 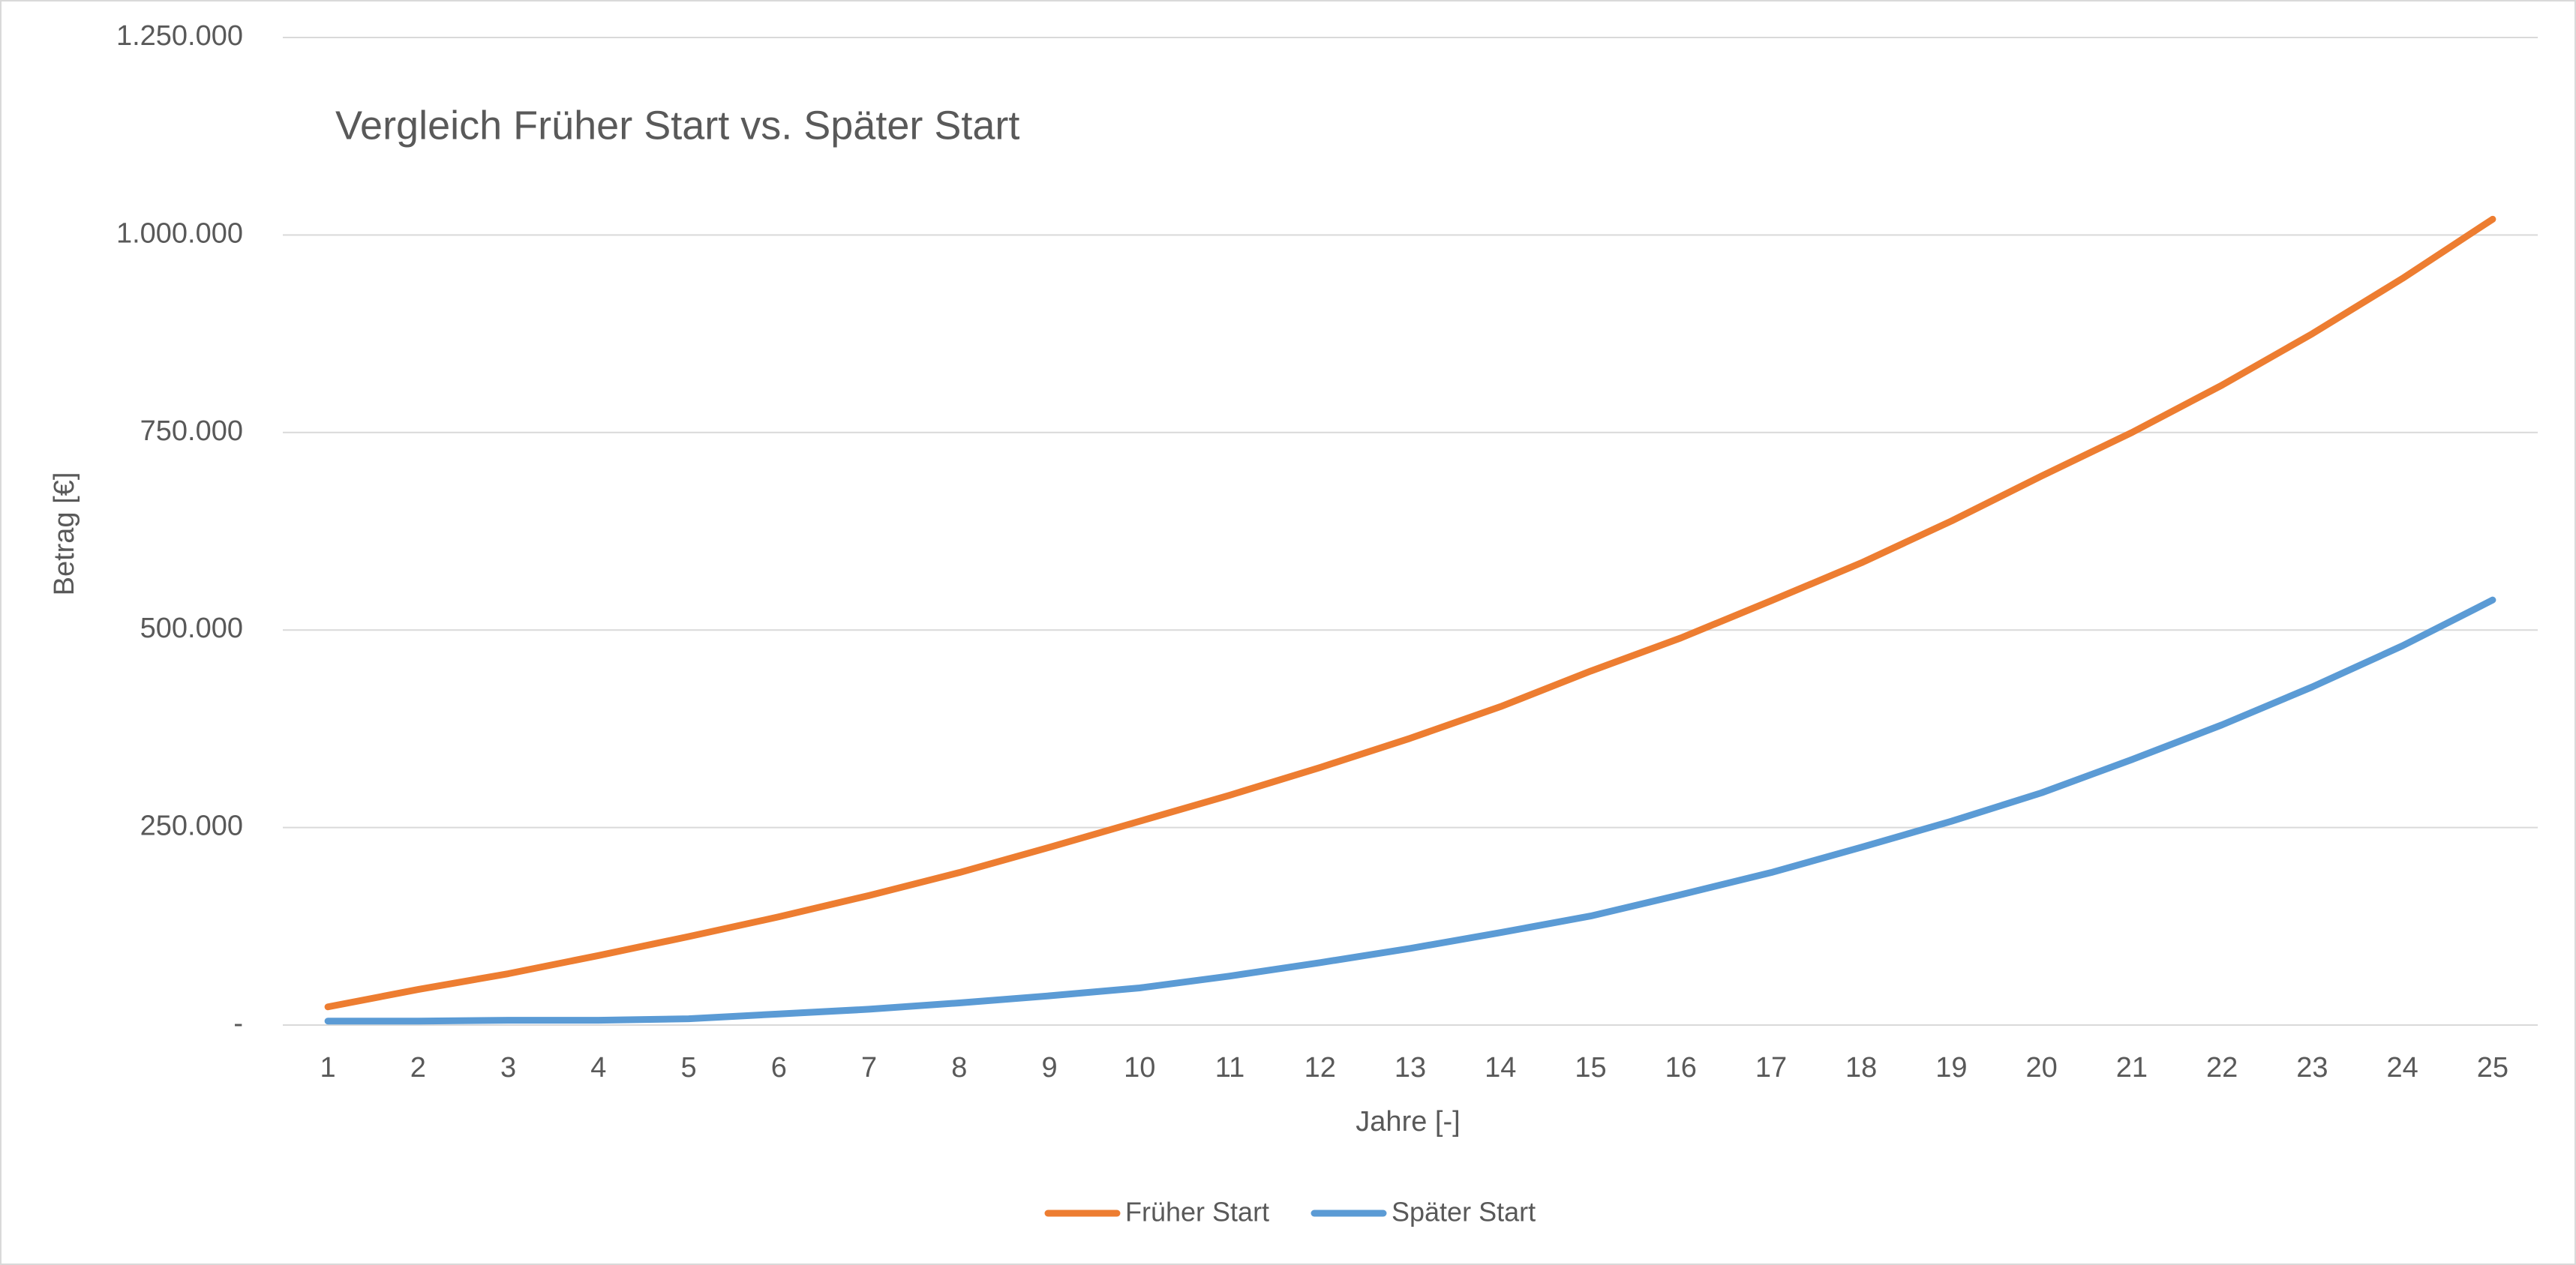 I want to click on x-tick-label: 20, so click(x=2042, y=1068).